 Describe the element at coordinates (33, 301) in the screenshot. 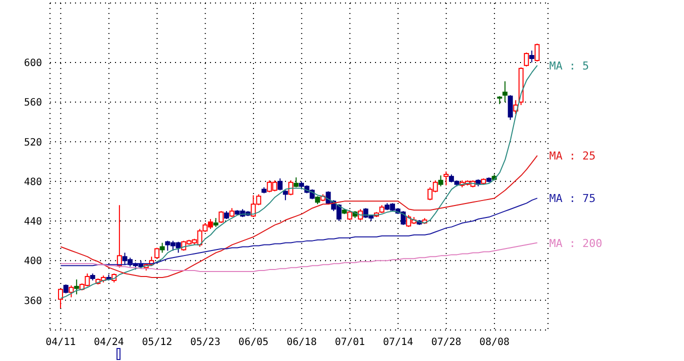

I see `y-tick-label: 360` at that location.